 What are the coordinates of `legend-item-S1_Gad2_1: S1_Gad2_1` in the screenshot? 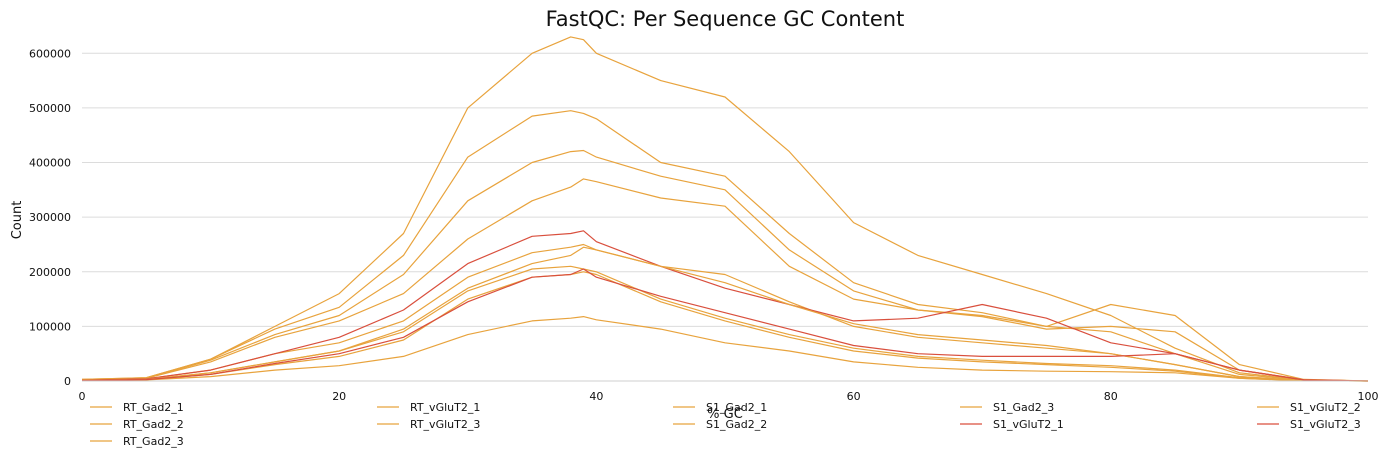 It's located at (720, 407).